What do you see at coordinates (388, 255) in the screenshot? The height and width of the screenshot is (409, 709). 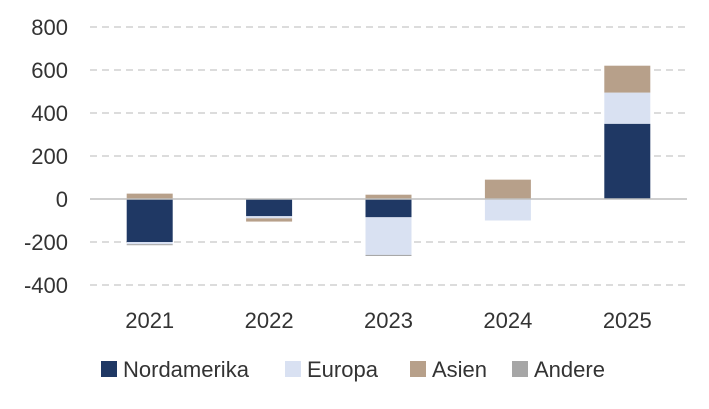 I see `bar-segment-andere-2023` at bounding box center [388, 255].